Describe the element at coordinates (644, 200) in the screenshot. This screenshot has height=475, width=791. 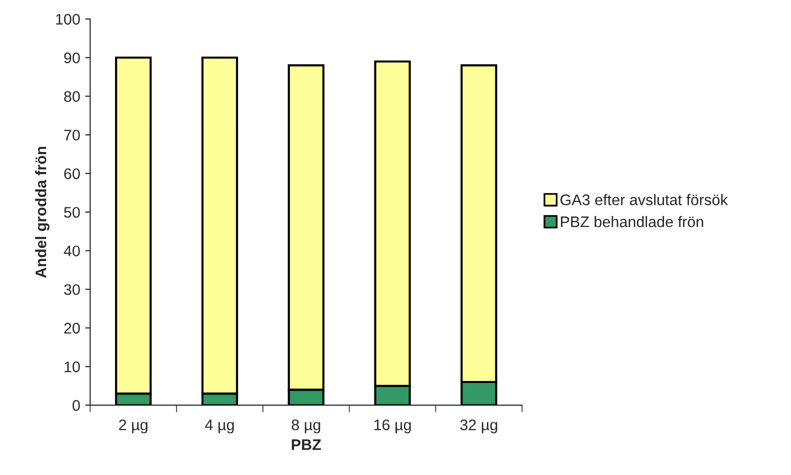
I see `legend-label: GA3 efter avslutat försök` at that location.